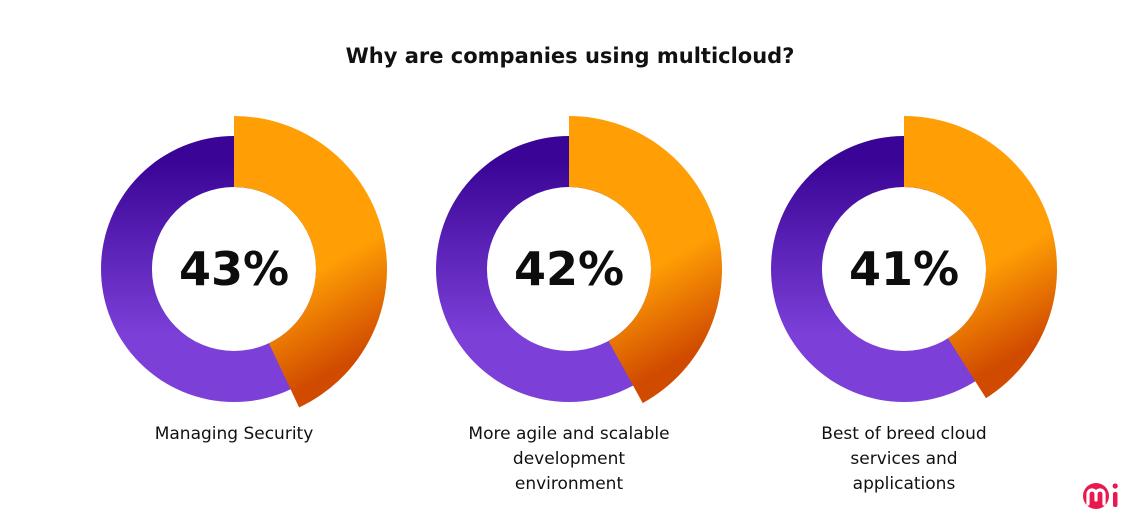  I want to click on donut-value-label-3: 41%, so click(904, 269).